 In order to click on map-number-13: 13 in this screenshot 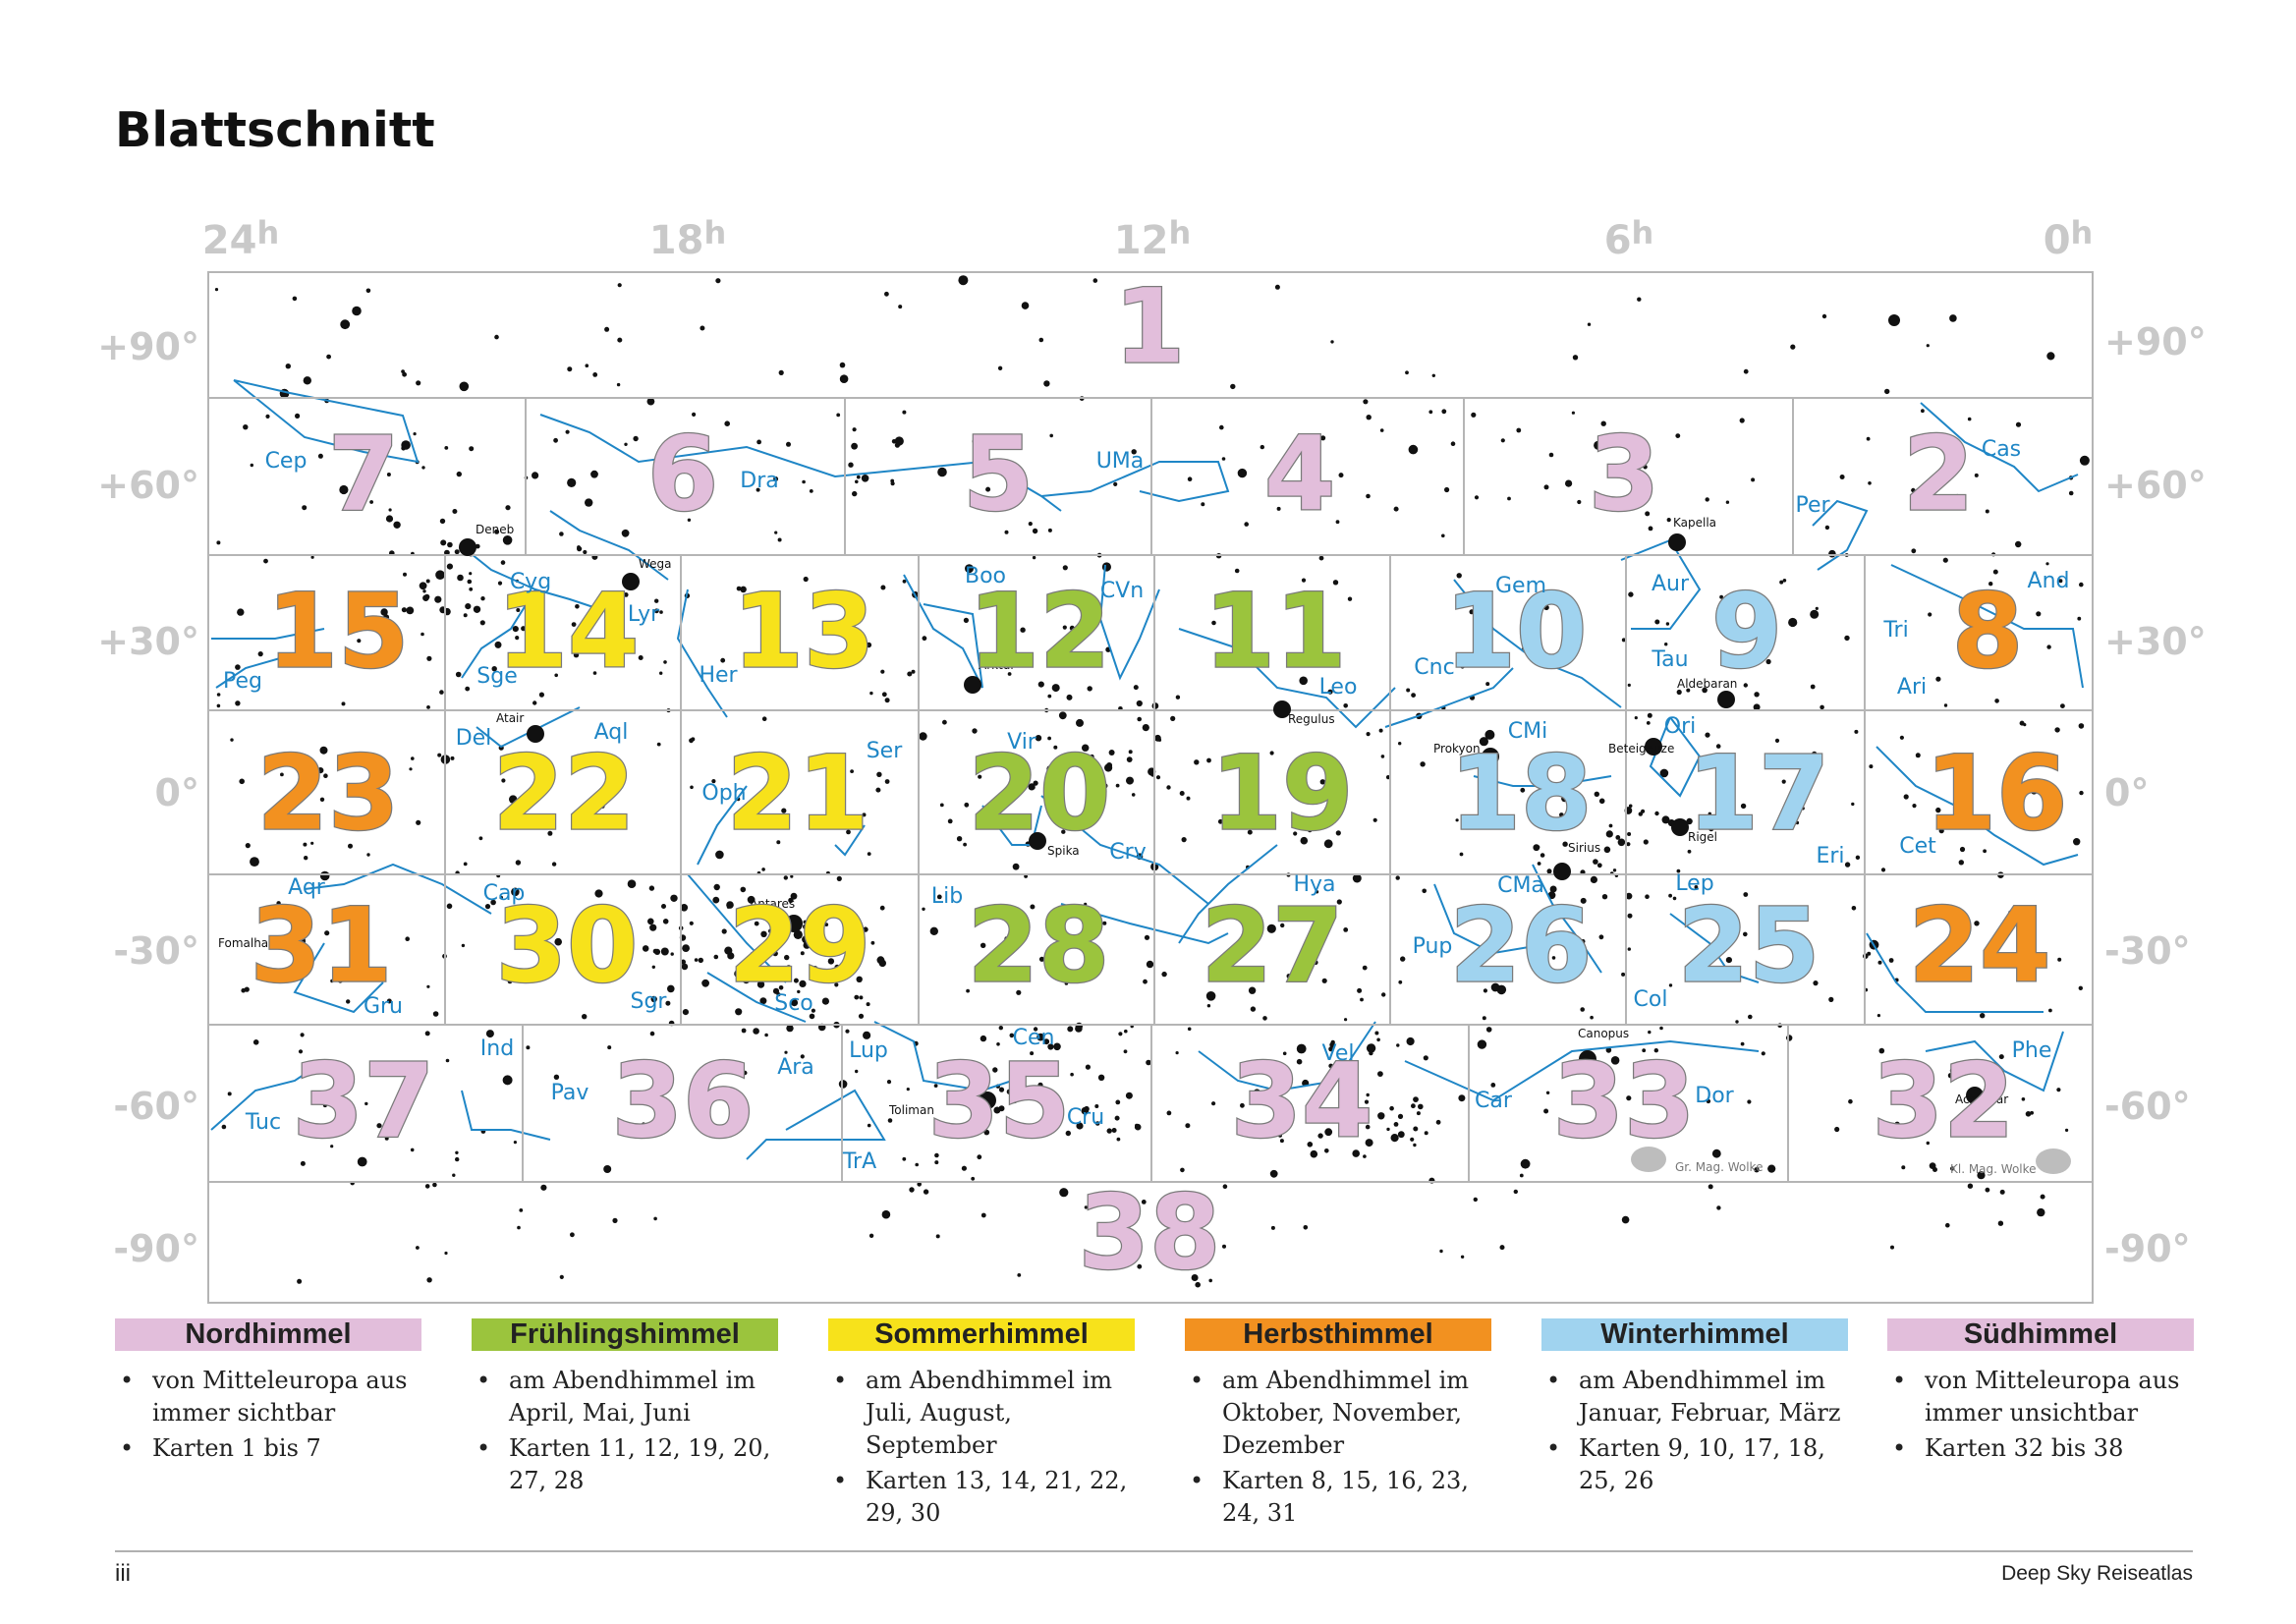, I will do `click(803, 631)`.